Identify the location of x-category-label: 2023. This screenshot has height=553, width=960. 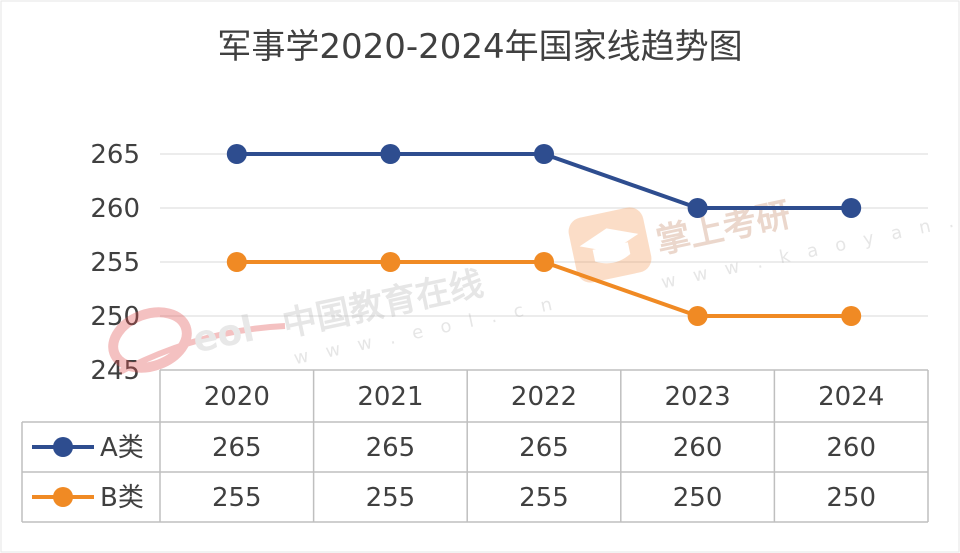
(698, 397).